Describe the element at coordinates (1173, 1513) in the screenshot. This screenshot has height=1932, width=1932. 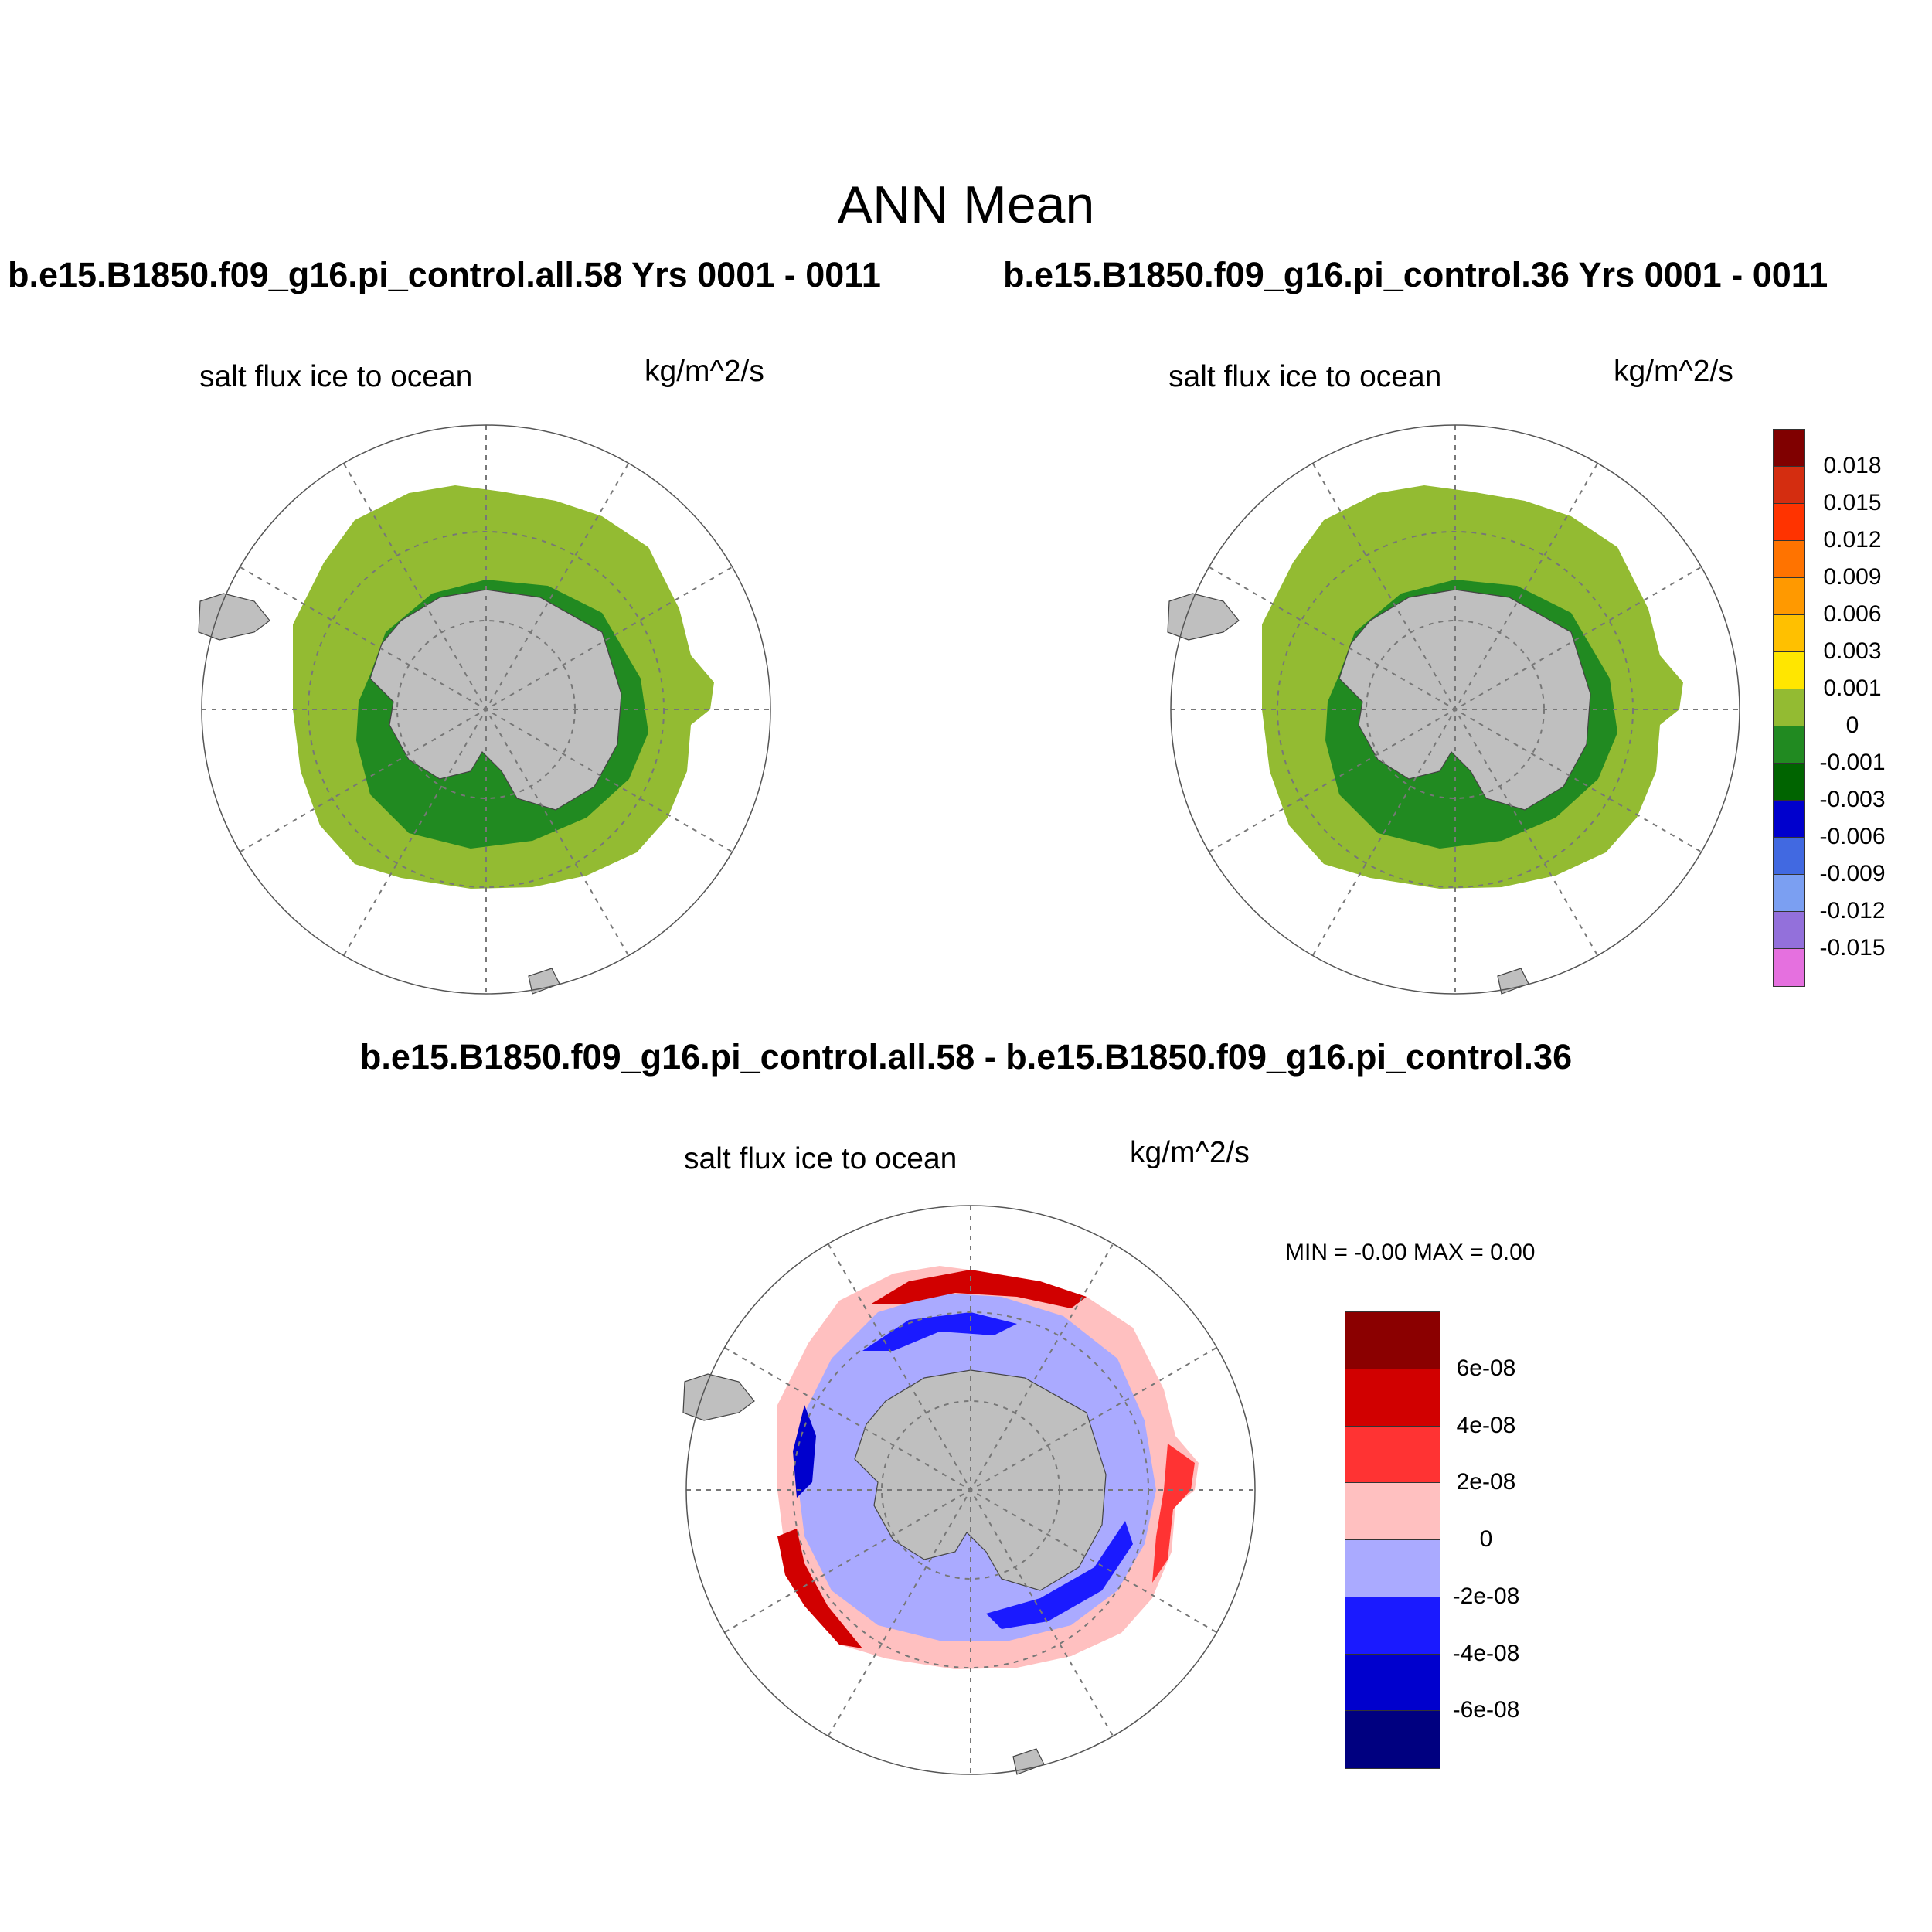
I see `diff-red-edge-east` at that location.